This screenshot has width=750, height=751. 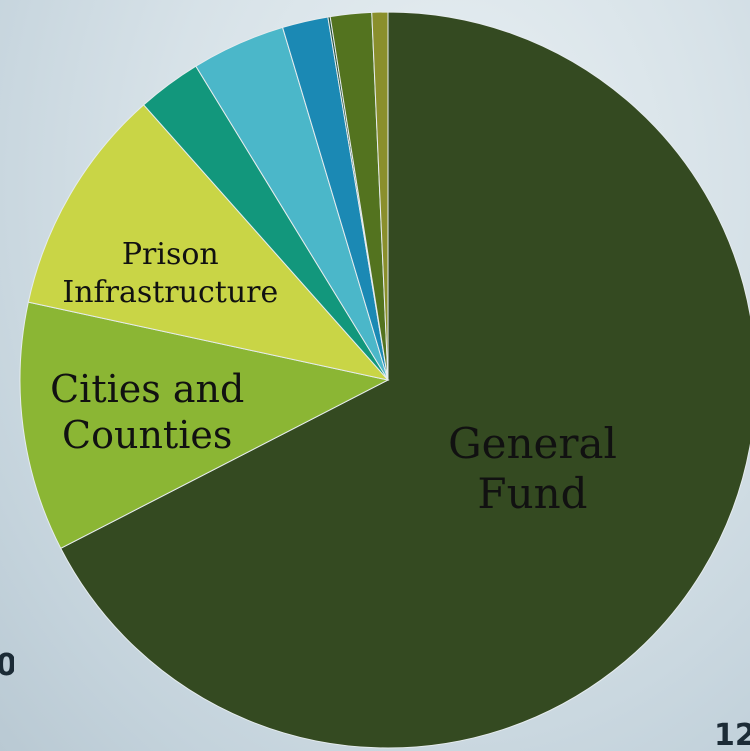 What do you see at coordinates (532, 468) in the screenshot?
I see `pie-label-general-fund: General Fund` at bounding box center [532, 468].